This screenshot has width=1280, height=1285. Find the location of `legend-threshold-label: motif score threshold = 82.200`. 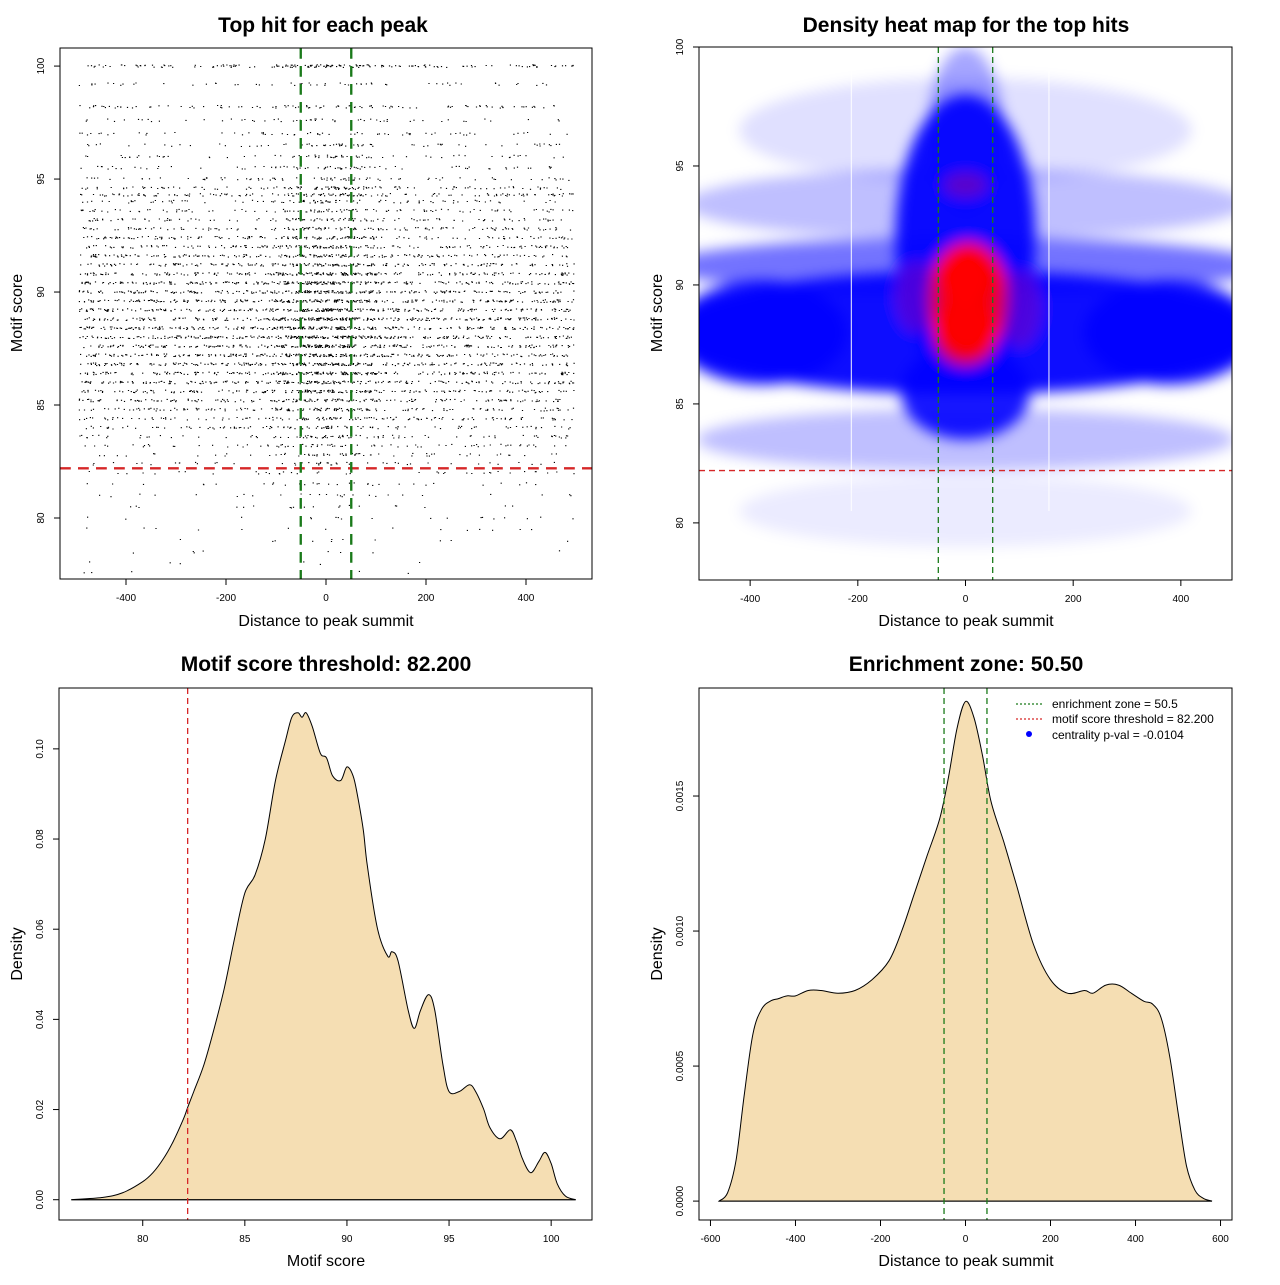

legend-threshold-label: motif score threshold = 82.200 is located at coordinates (1133, 719).